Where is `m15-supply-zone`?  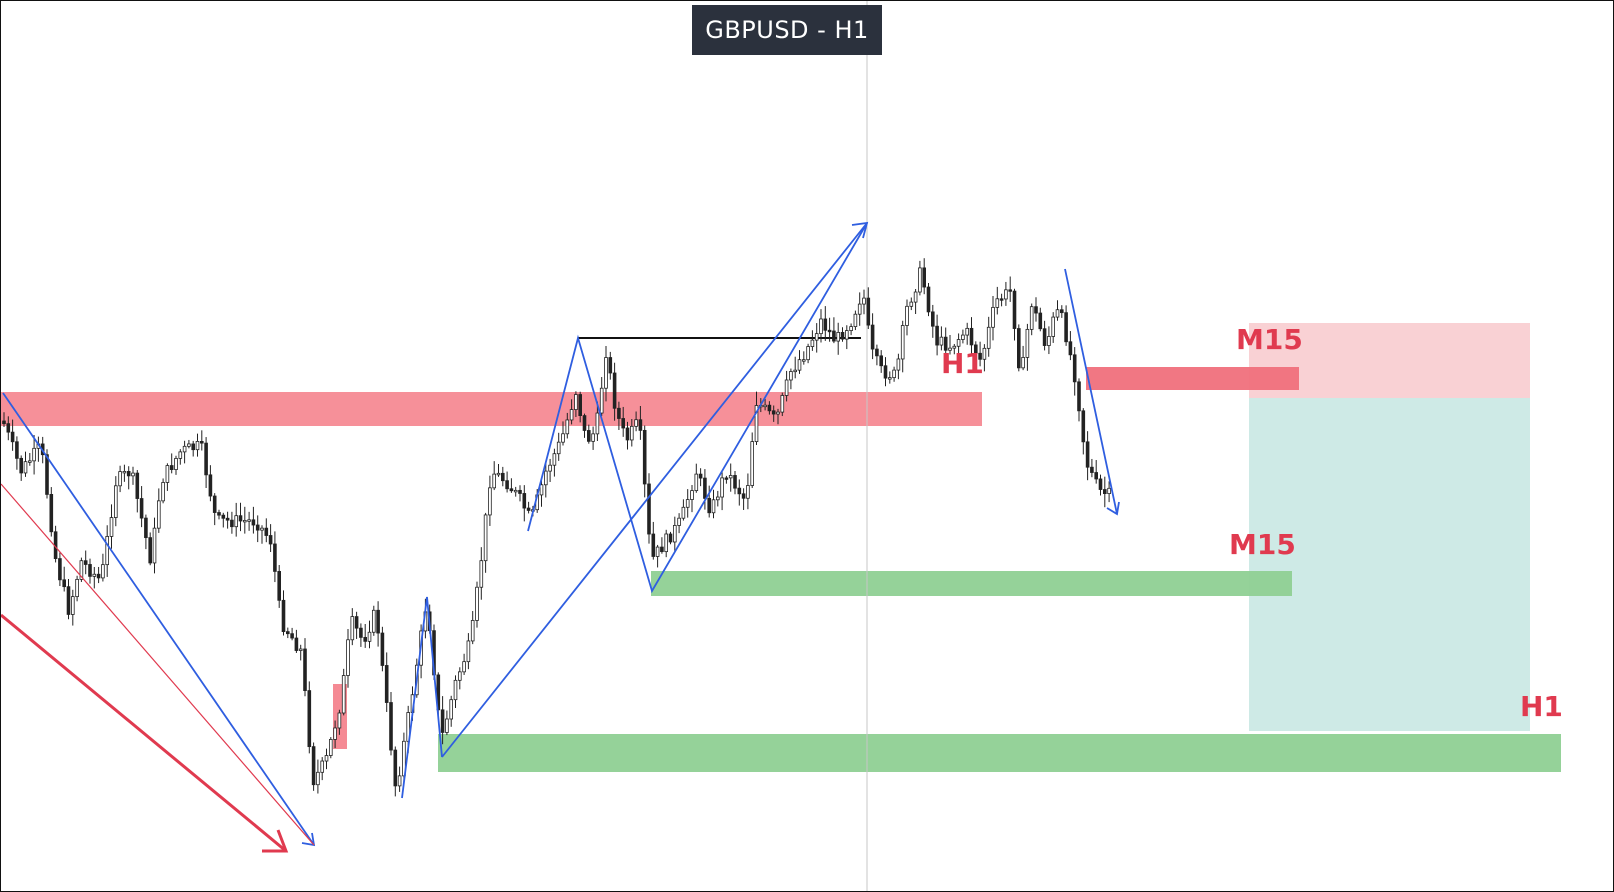
m15-supply-zone is located at coordinates (1192, 378).